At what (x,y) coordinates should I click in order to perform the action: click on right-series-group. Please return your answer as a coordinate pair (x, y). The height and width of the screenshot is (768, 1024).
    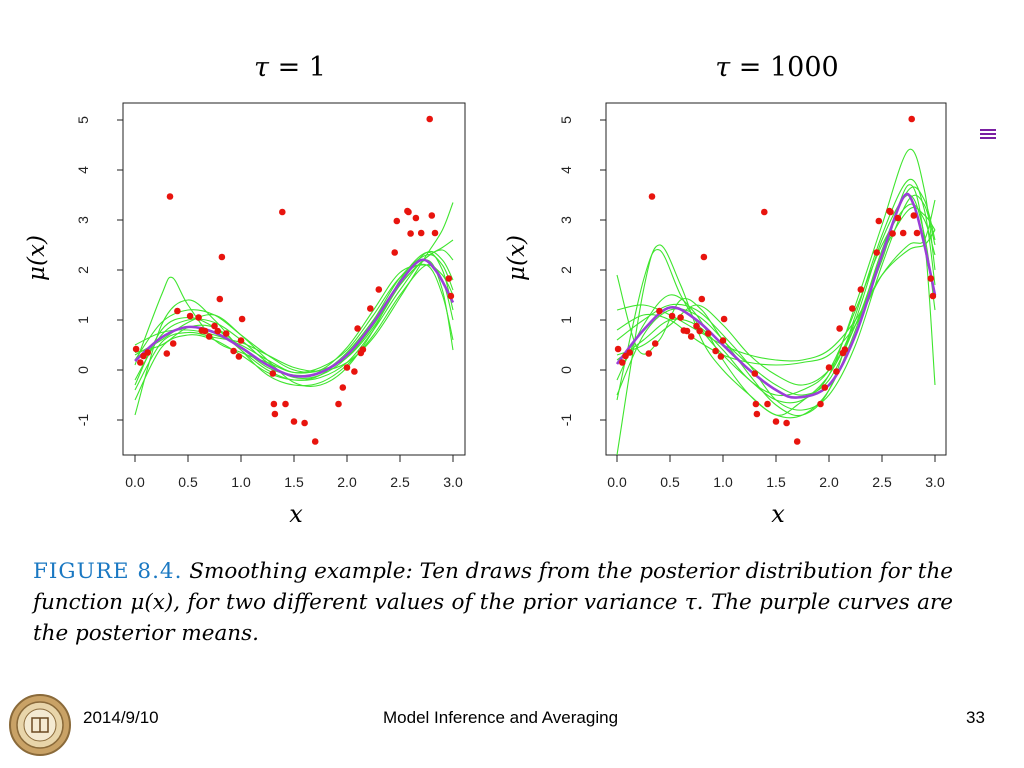
    Looking at the image, I should click on (776, 301).